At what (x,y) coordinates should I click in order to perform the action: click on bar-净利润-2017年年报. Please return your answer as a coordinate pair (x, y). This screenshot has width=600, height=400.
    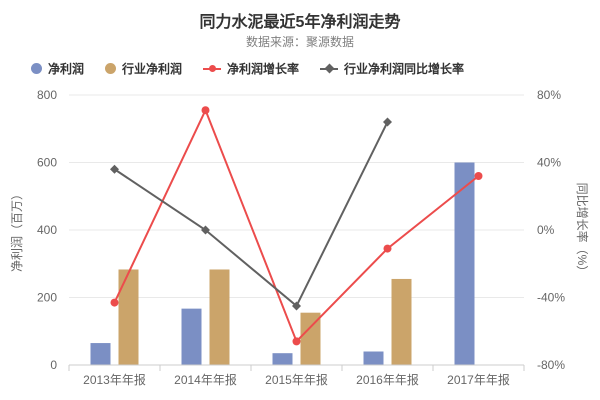
    Looking at the image, I should click on (464, 264).